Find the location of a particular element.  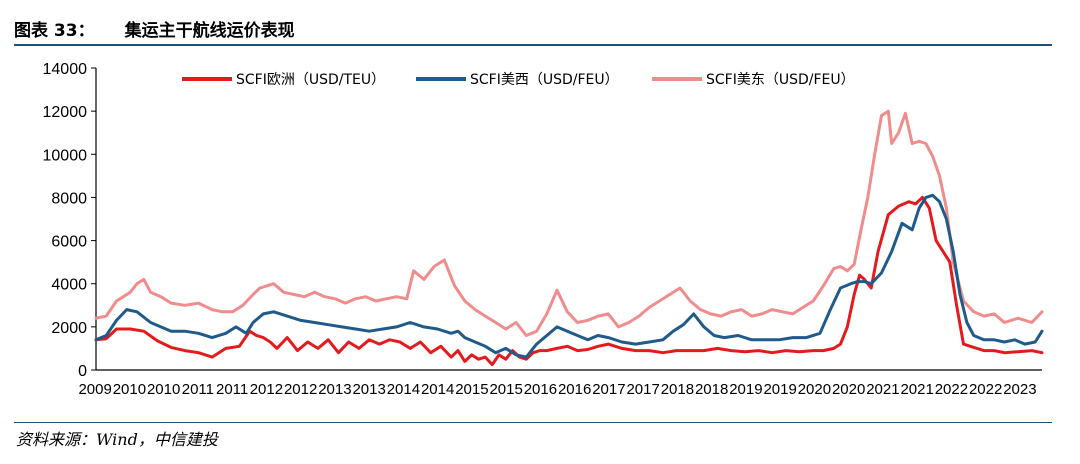

y-tick-label: 0 is located at coordinates (82, 371).